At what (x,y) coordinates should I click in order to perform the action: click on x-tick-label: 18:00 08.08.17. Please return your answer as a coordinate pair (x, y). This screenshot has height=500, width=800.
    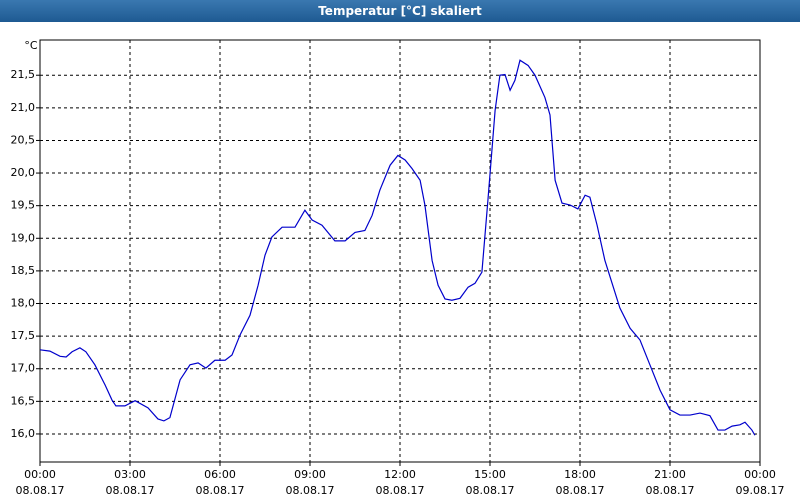
    Looking at the image, I should click on (580, 482).